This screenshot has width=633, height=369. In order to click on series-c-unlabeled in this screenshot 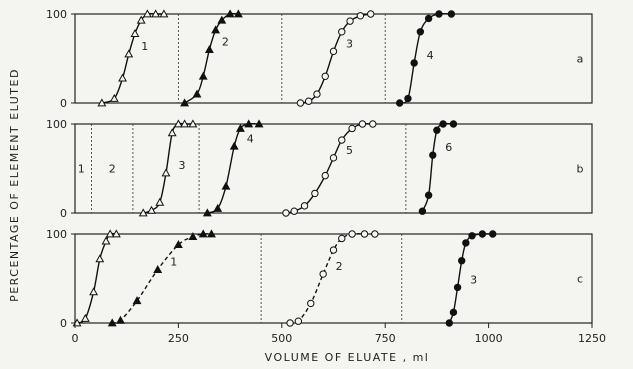, I will do `click(96, 278)`.